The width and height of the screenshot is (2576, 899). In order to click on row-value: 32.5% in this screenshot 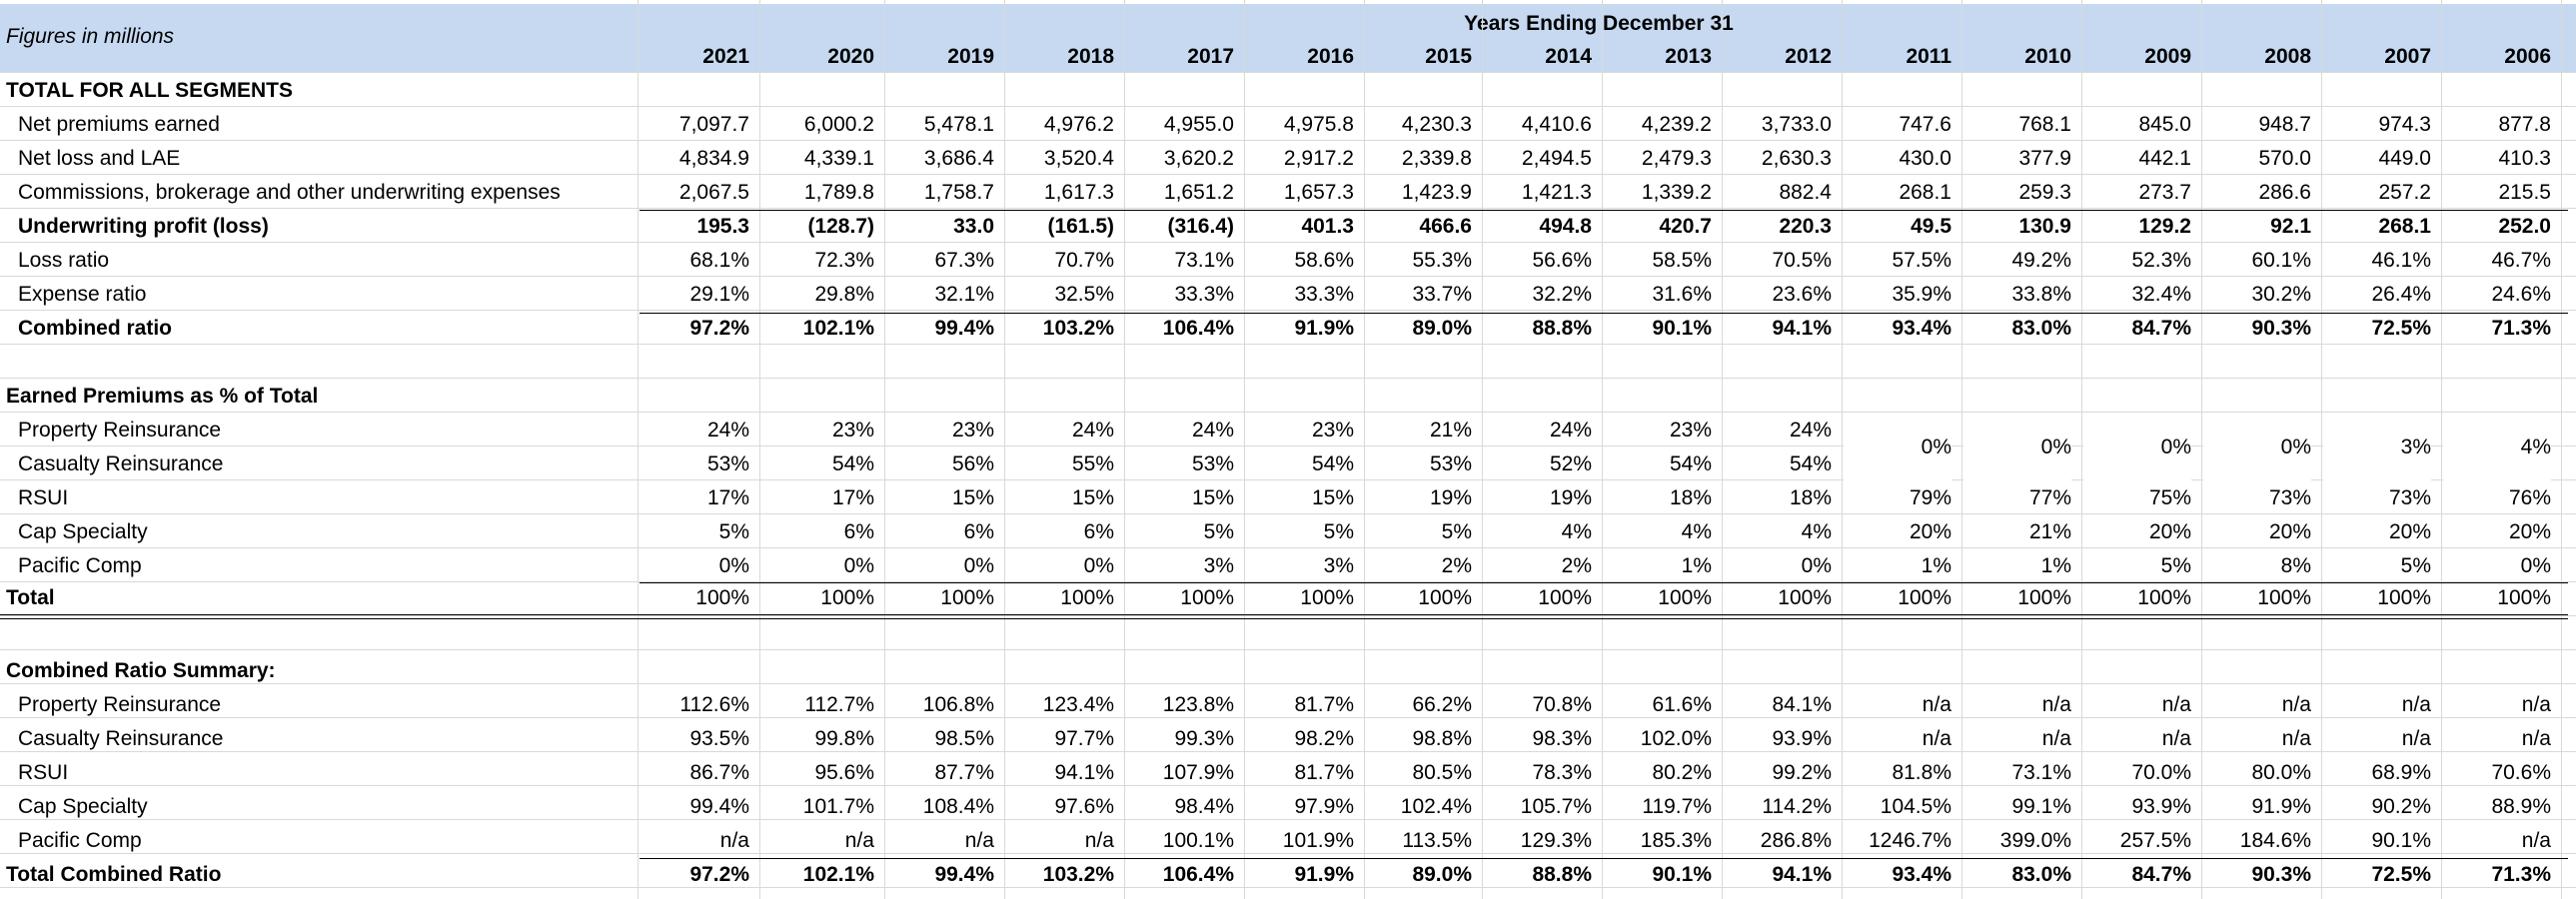, I will do `click(1084, 294)`.